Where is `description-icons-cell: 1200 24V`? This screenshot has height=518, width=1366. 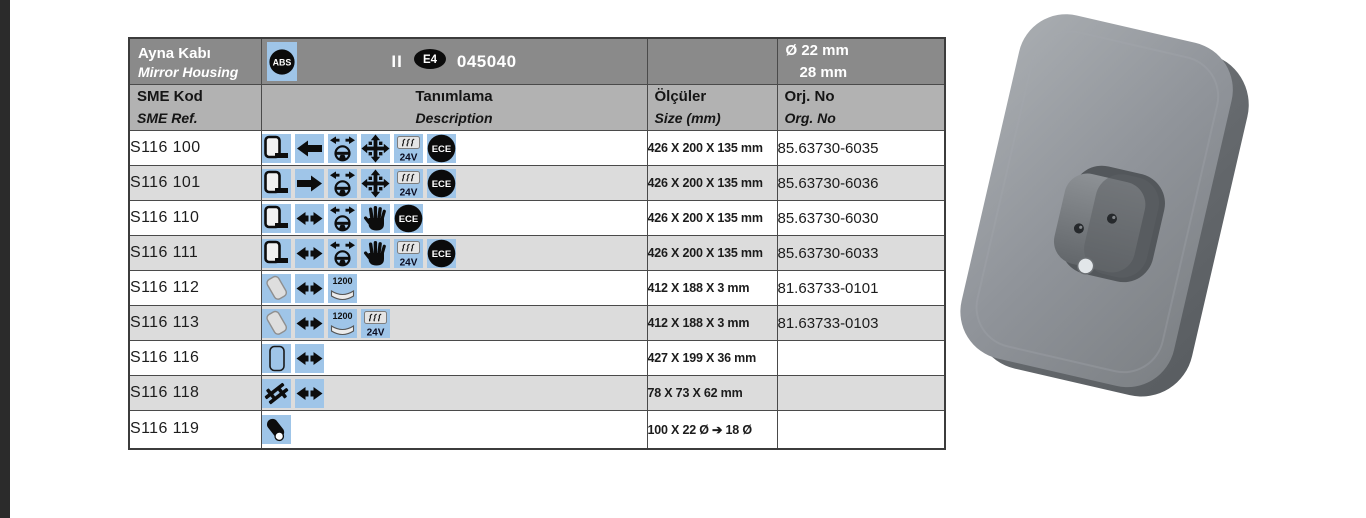
description-icons-cell: 1200 24V is located at coordinates (454, 323).